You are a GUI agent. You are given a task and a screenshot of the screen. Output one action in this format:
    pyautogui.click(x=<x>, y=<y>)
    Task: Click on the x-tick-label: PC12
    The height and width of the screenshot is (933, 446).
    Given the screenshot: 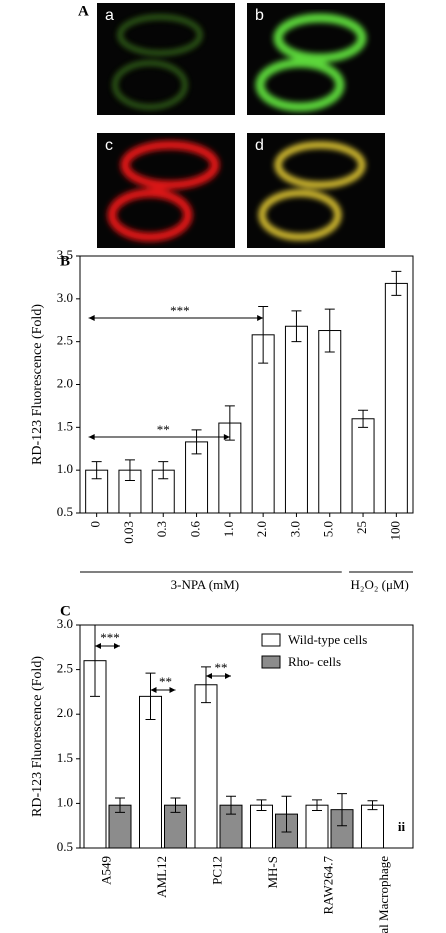 What is the action you would take?
    pyautogui.click(x=217, y=870)
    